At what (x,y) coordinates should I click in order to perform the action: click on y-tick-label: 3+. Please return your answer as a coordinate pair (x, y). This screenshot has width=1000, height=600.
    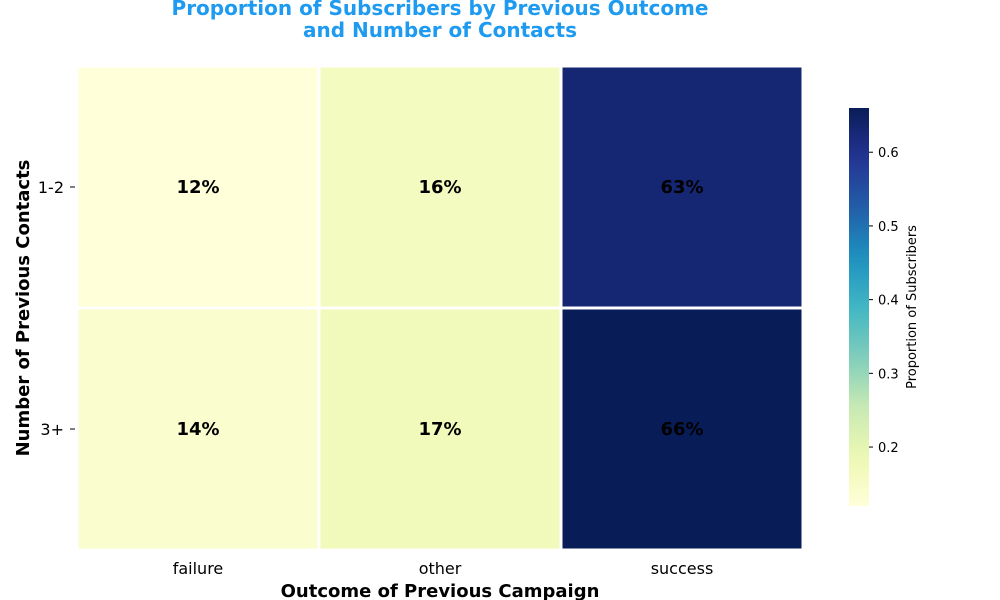
    Looking at the image, I should click on (52, 429).